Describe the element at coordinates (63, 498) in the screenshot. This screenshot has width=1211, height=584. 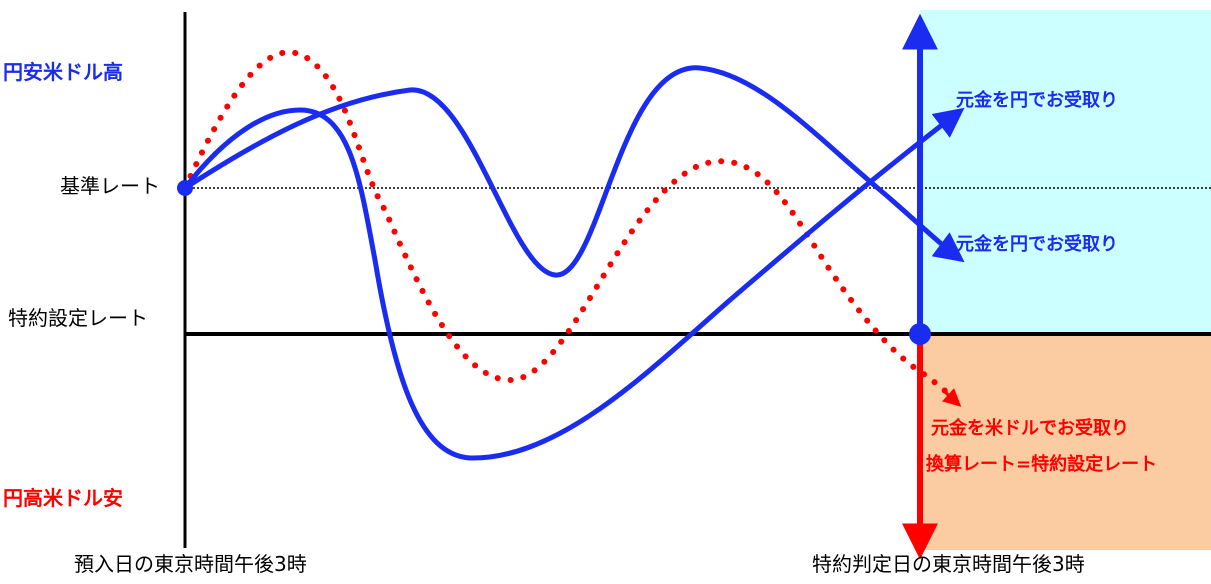
I see `y-bottom-label: 円高米ドル安` at that location.